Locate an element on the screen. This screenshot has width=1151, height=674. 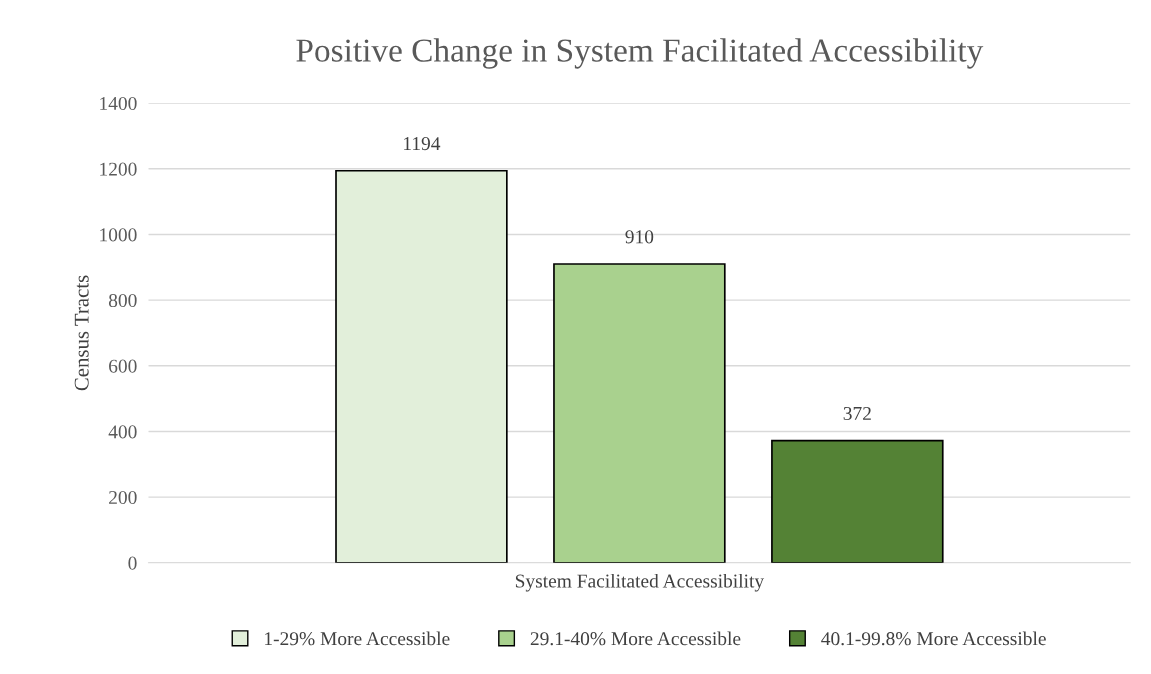
chart-title: Positive Change in System Facilitated Accessibility is located at coordinates (640, 53).